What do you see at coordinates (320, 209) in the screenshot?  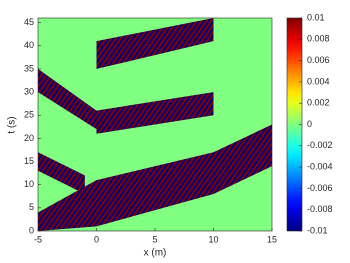 I see `colorbar-tick-label: -0.008` at bounding box center [320, 209].